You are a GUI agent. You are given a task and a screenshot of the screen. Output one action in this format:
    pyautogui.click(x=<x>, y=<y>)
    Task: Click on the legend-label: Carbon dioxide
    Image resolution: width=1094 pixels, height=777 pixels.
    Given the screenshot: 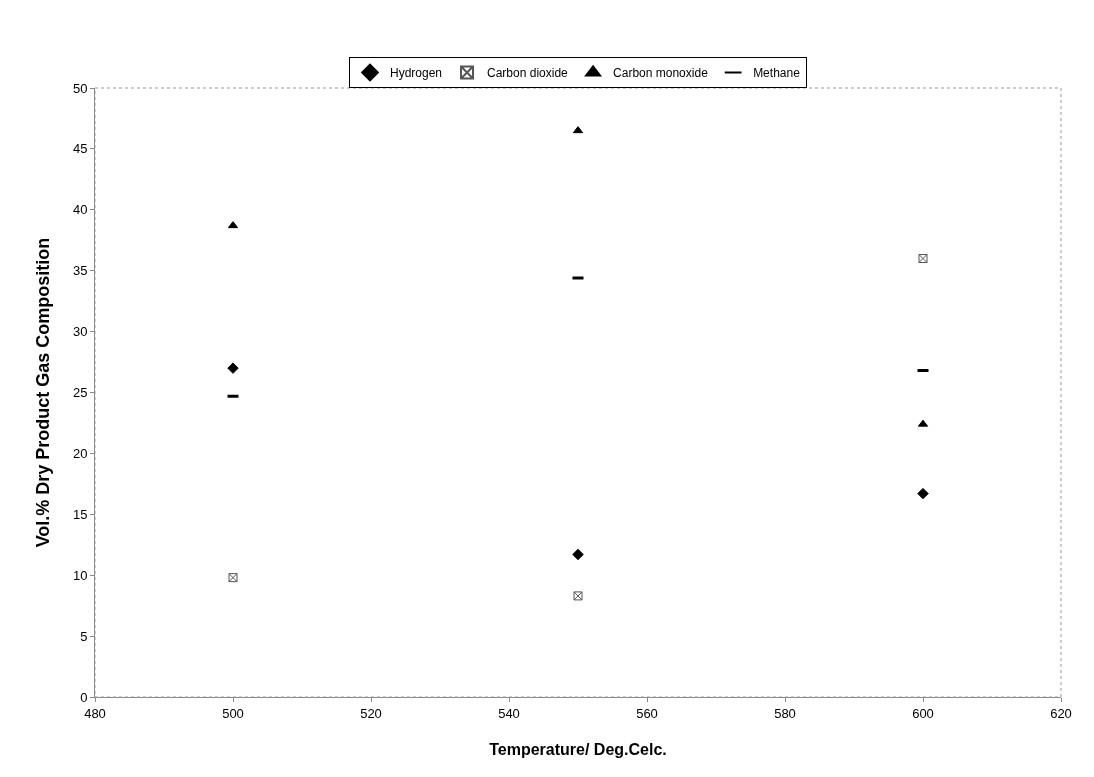 What is the action you would take?
    pyautogui.click(x=528, y=73)
    